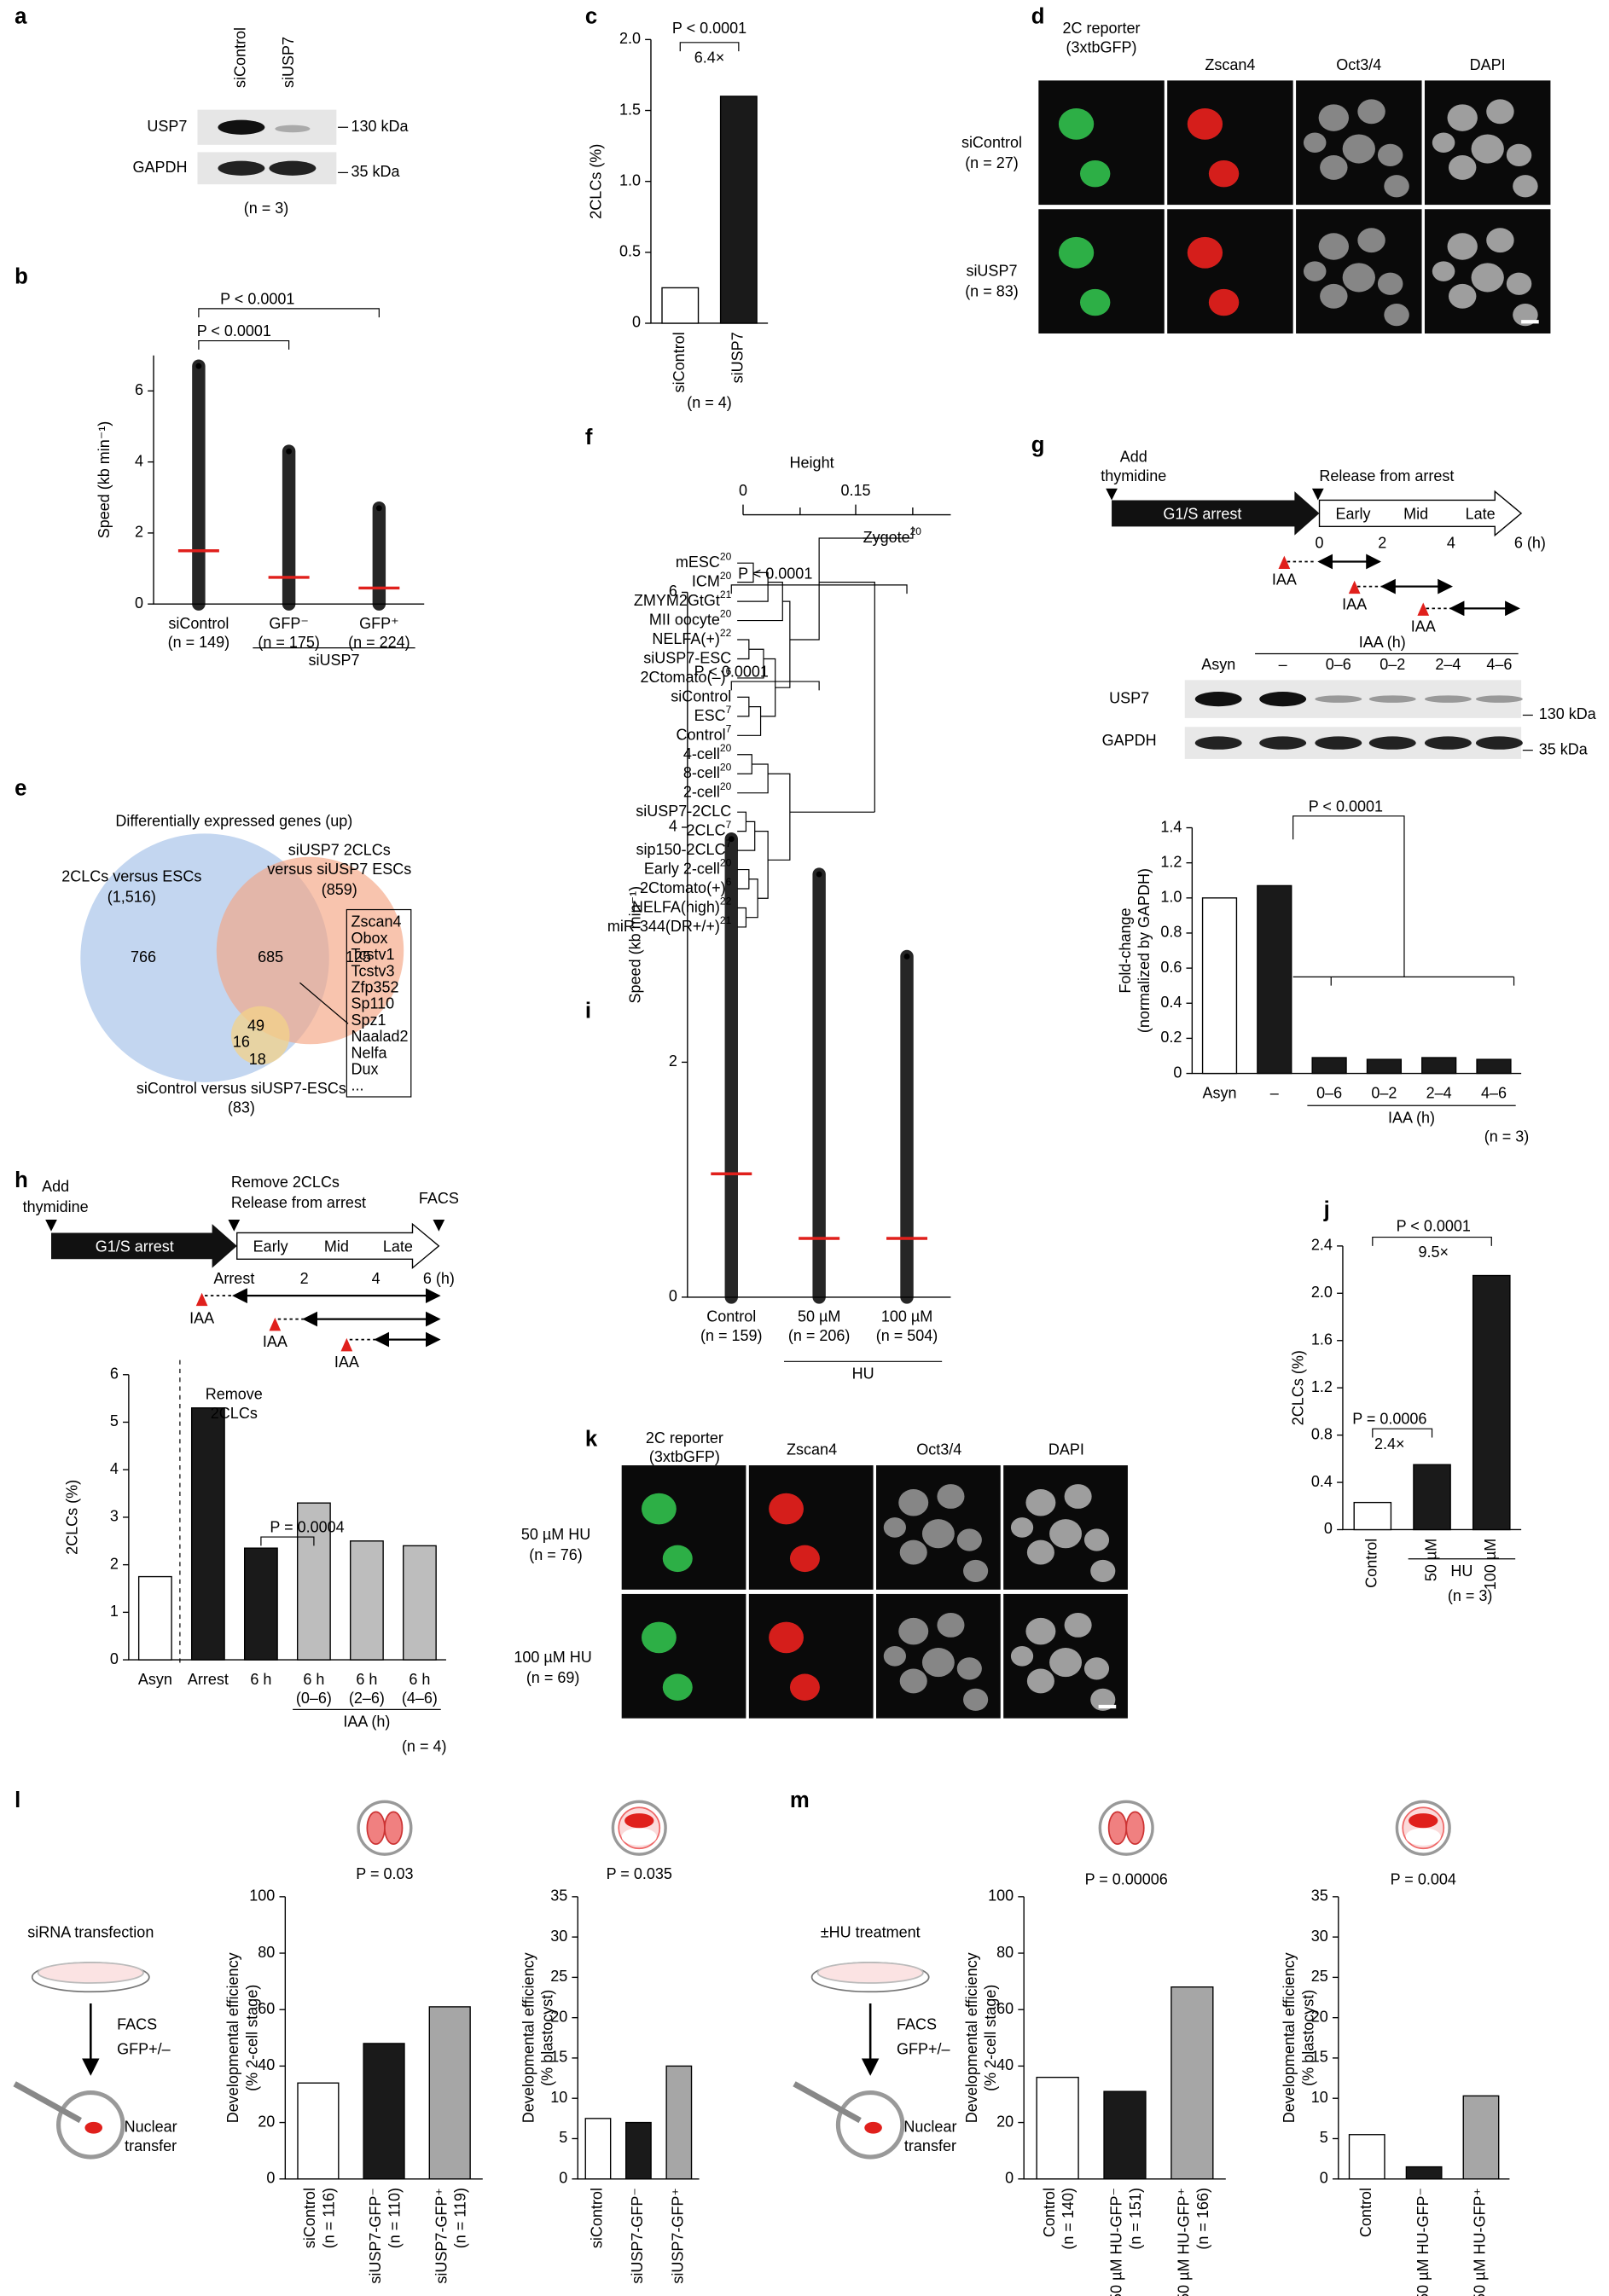 The image size is (1609, 2296). Describe the element at coordinates (729, 671) in the screenshot. I see `leaf-ref: 6` at that location.